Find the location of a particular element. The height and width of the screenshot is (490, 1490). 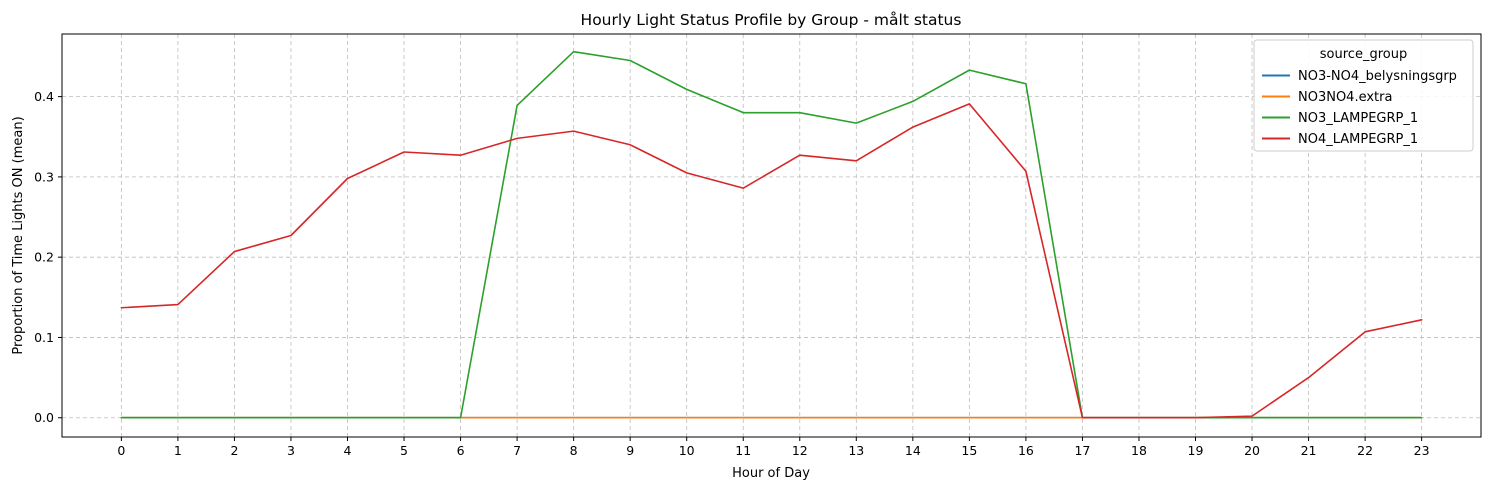

x-tick-label: 1 is located at coordinates (178, 450).